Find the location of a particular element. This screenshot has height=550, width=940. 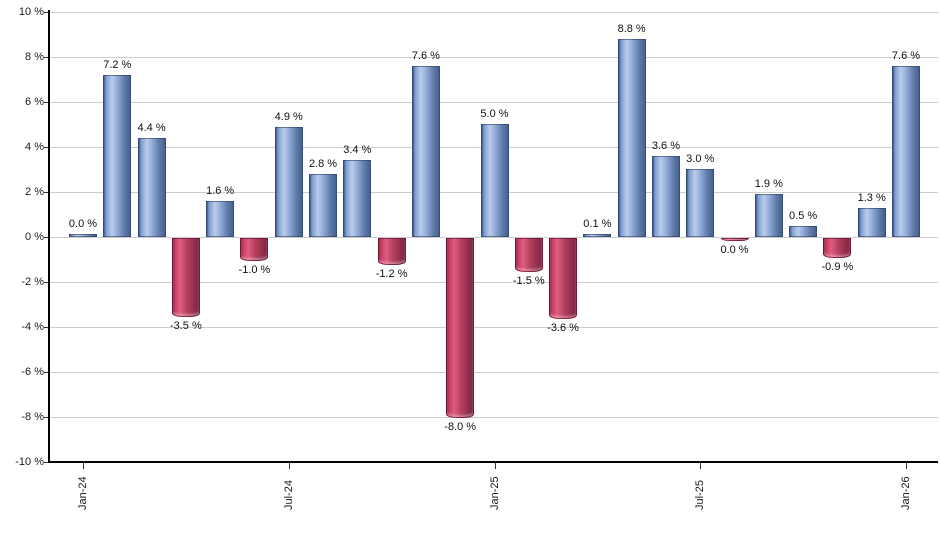

bar-value-label: 3.6 % is located at coordinates (666, 146).